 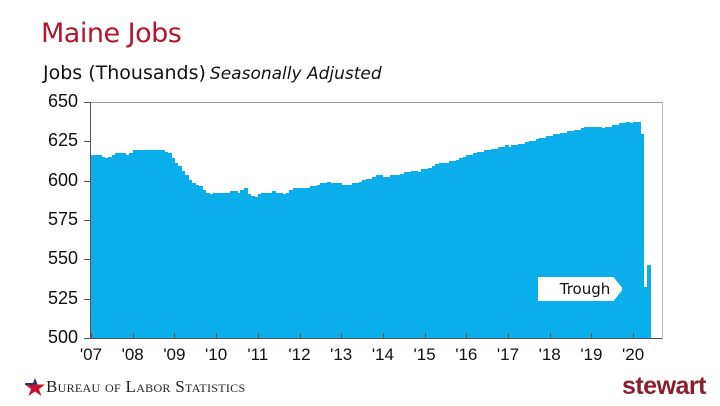 I want to click on x-tick-label: '14, so click(x=382, y=354).